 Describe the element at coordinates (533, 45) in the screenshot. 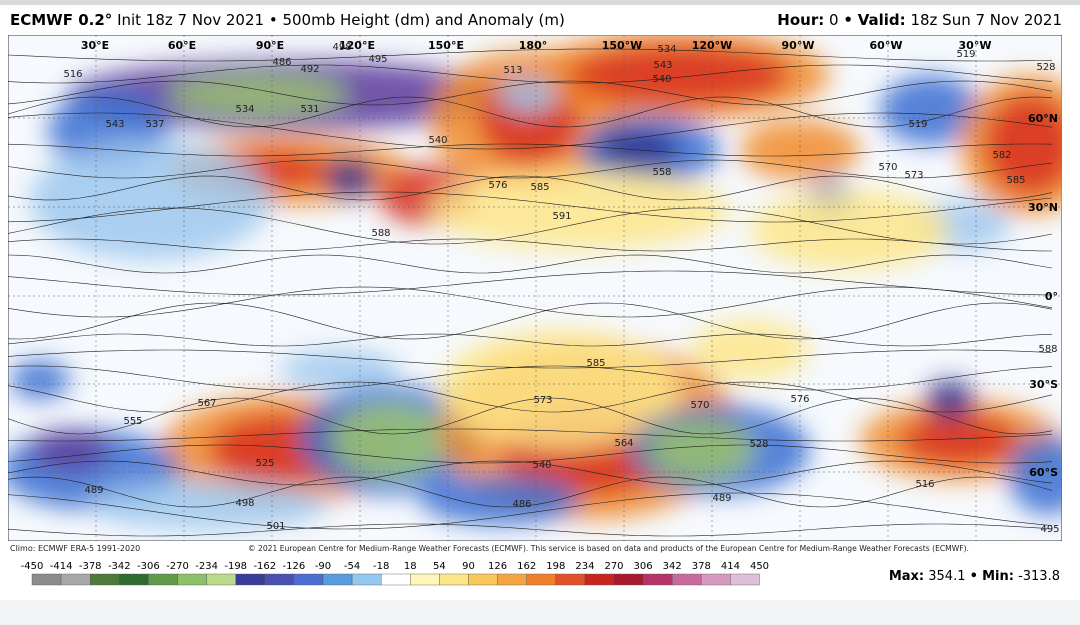

I see `lon-label: 180°` at that location.